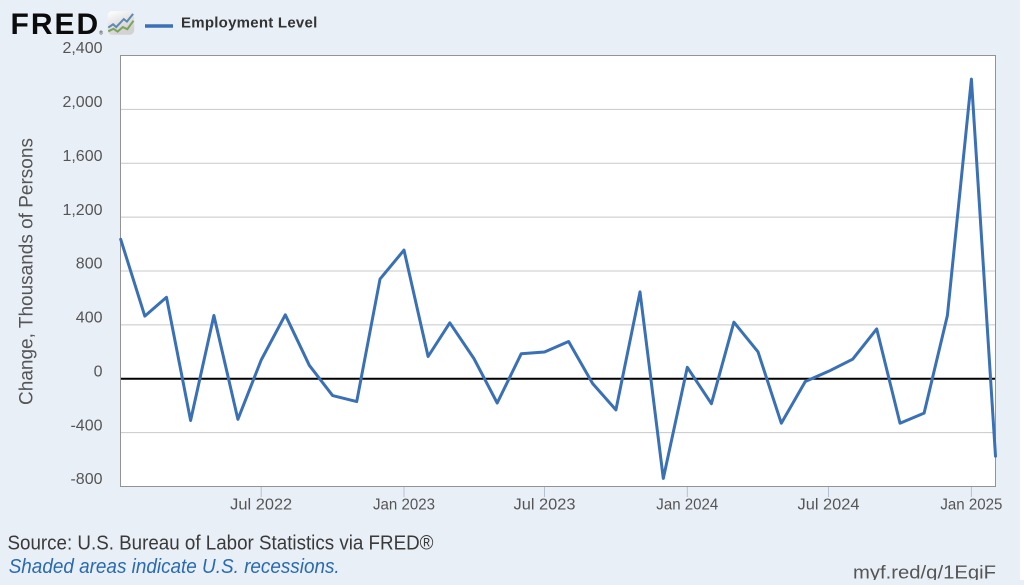 The height and width of the screenshot is (585, 1024). I want to click on svg-text: Jul 2024, so click(829, 505).